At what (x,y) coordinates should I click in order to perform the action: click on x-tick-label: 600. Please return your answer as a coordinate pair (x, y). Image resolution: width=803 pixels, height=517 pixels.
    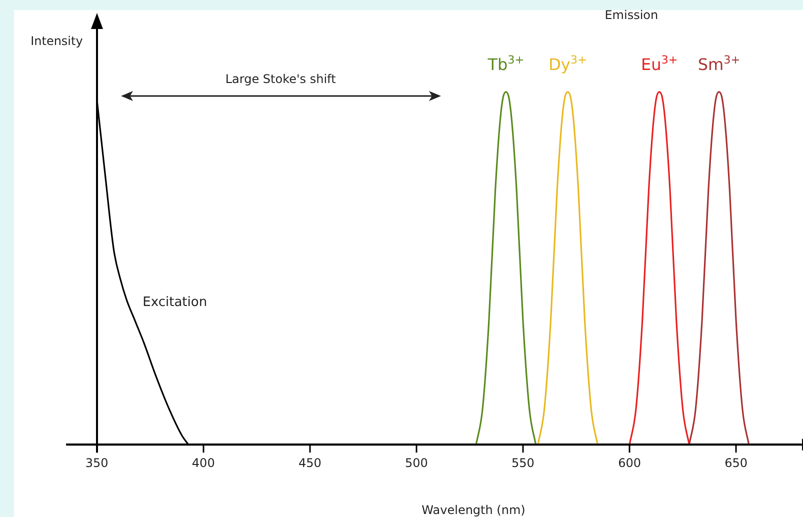
    Looking at the image, I should click on (629, 463).